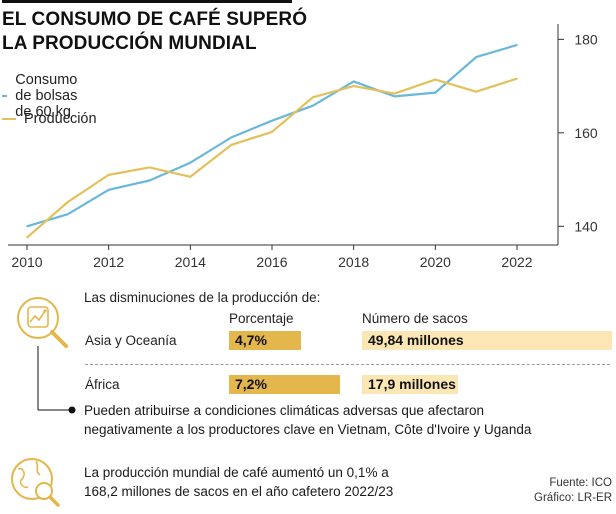 Image resolution: width=616 pixels, height=514 pixels. What do you see at coordinates (60, 119) in the screenshot?
I see `legend-label-produccion: Producción` at bounding box center [60, 119].